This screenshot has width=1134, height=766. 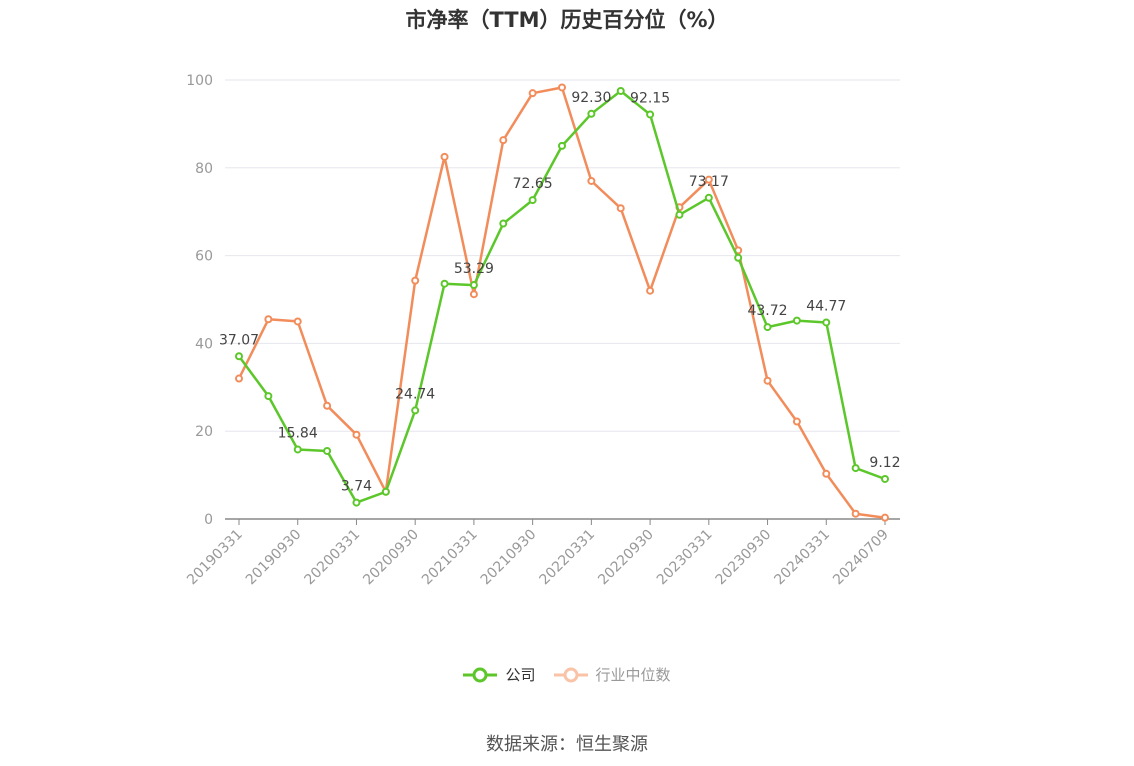 I want to click on x-tick-label: 20230331, so click(x=685, y=558).